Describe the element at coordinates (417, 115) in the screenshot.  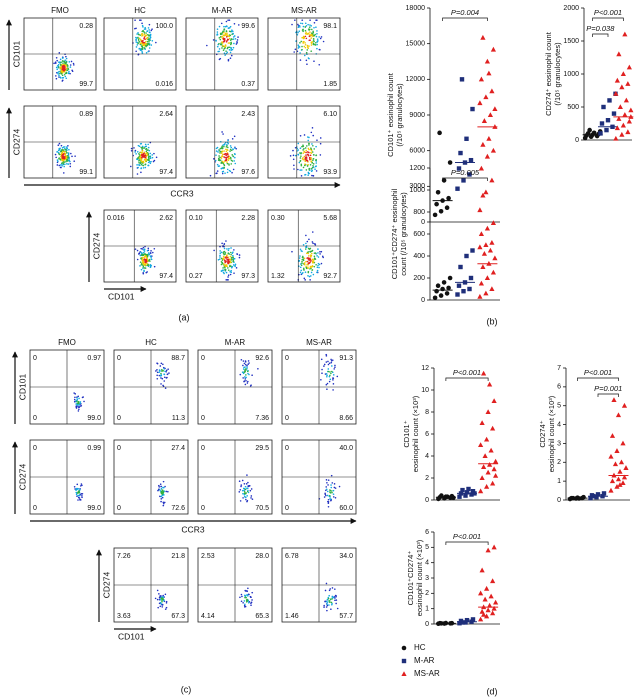
I see `y-tick-label: 9000` at that location.